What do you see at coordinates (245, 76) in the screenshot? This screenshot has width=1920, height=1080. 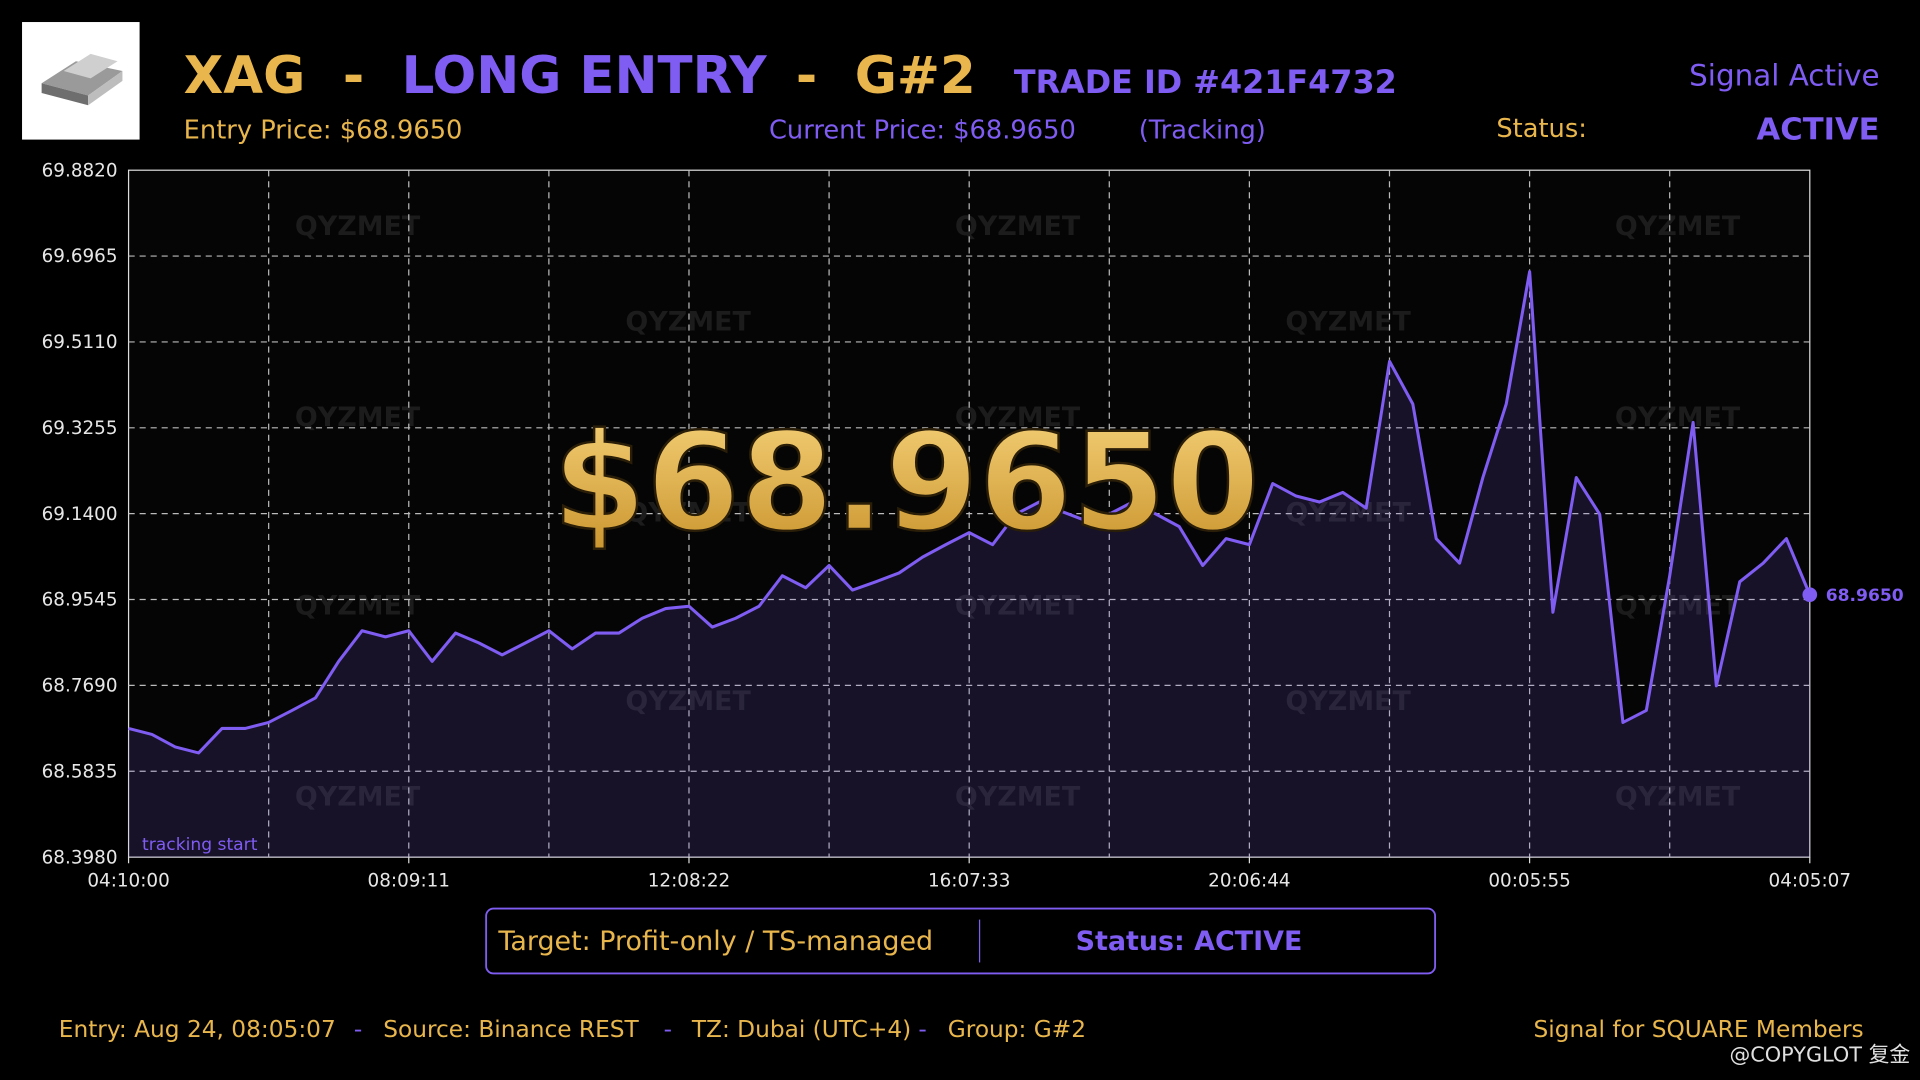 I see `symbol: XAG` at bounding box center [245, 76].